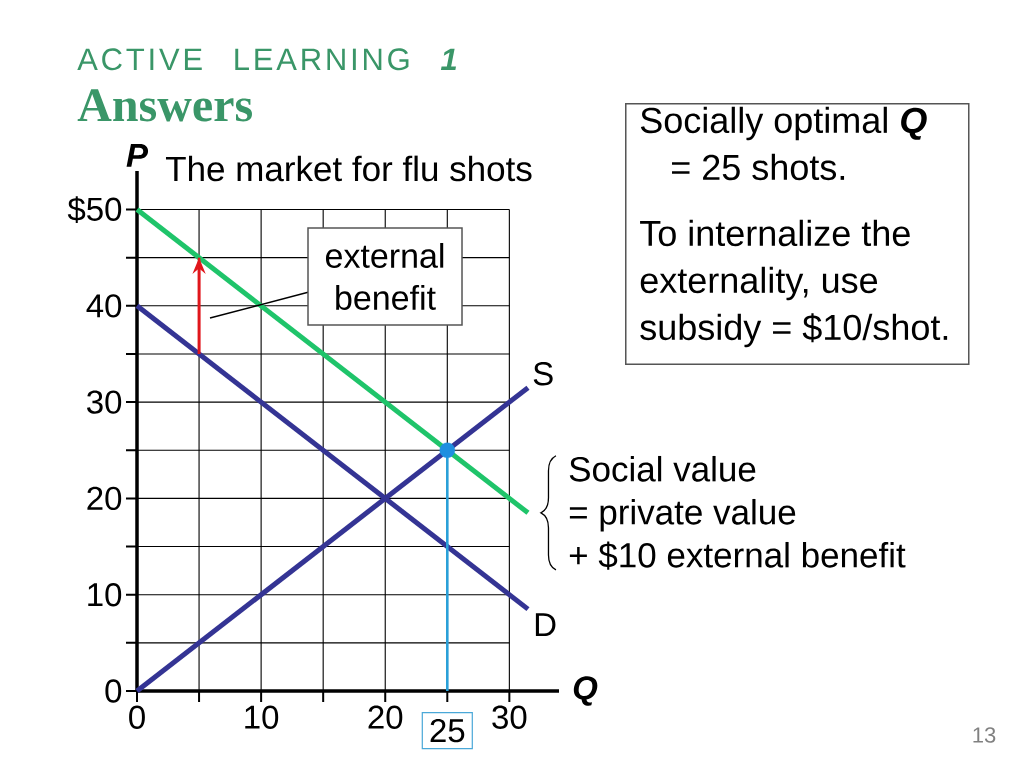  I want to click on y-tick-label: 30, so click(104, 402).